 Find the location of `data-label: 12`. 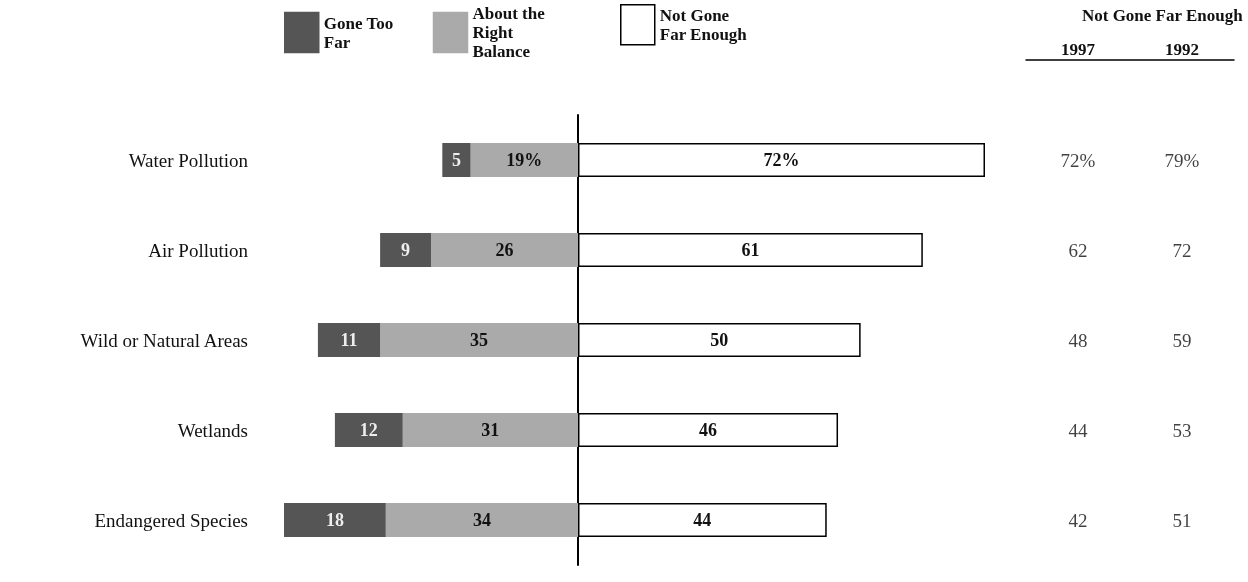

data-label: 12 is located at coordinates (368, 430).